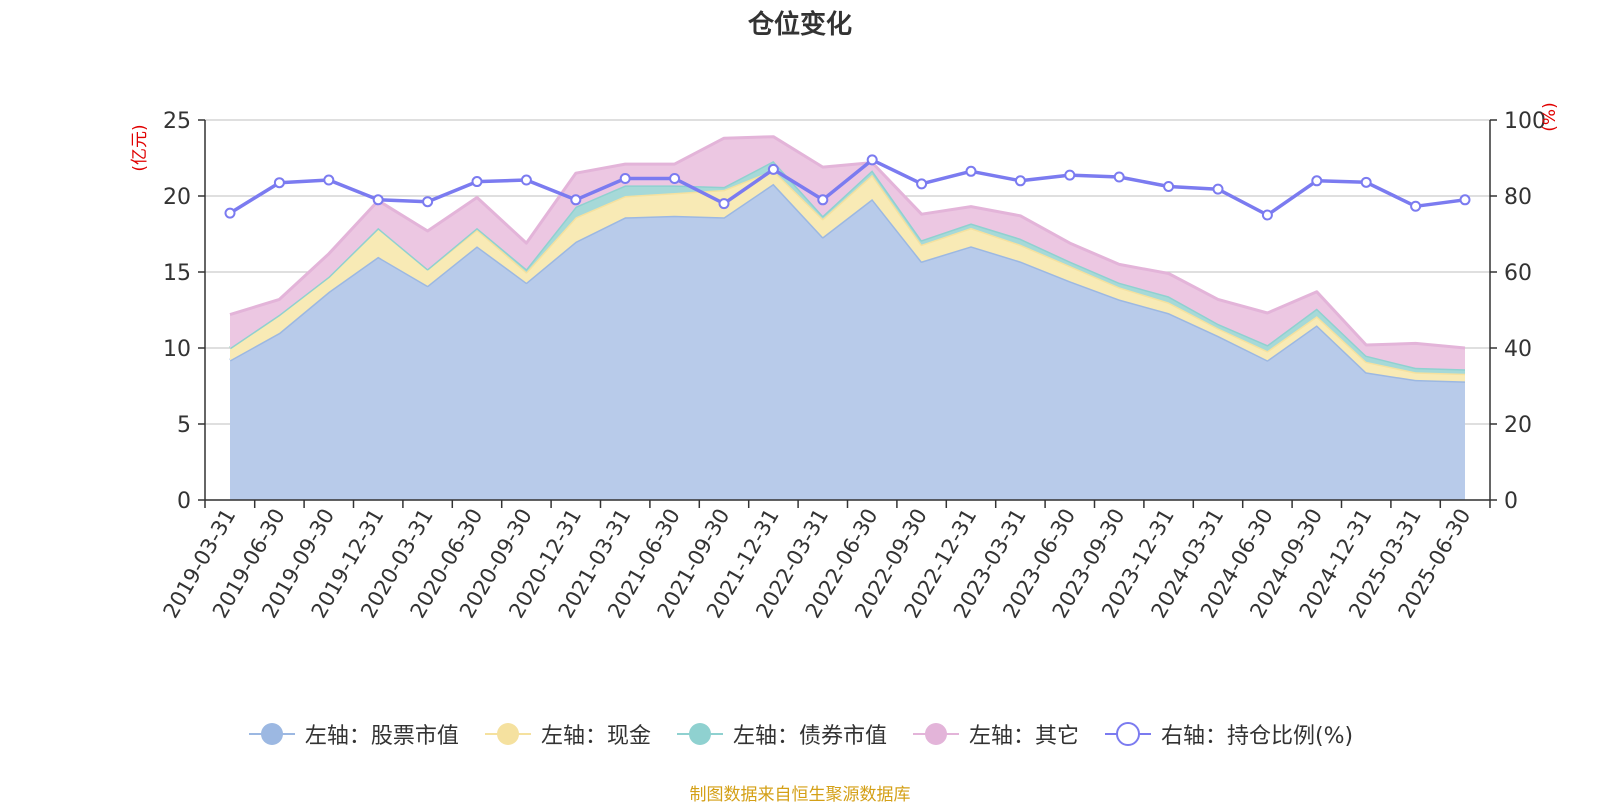 The height and width of the screenshot is (805, 1600). I want to click on right-tick-label: 80, so click(1518, 197).